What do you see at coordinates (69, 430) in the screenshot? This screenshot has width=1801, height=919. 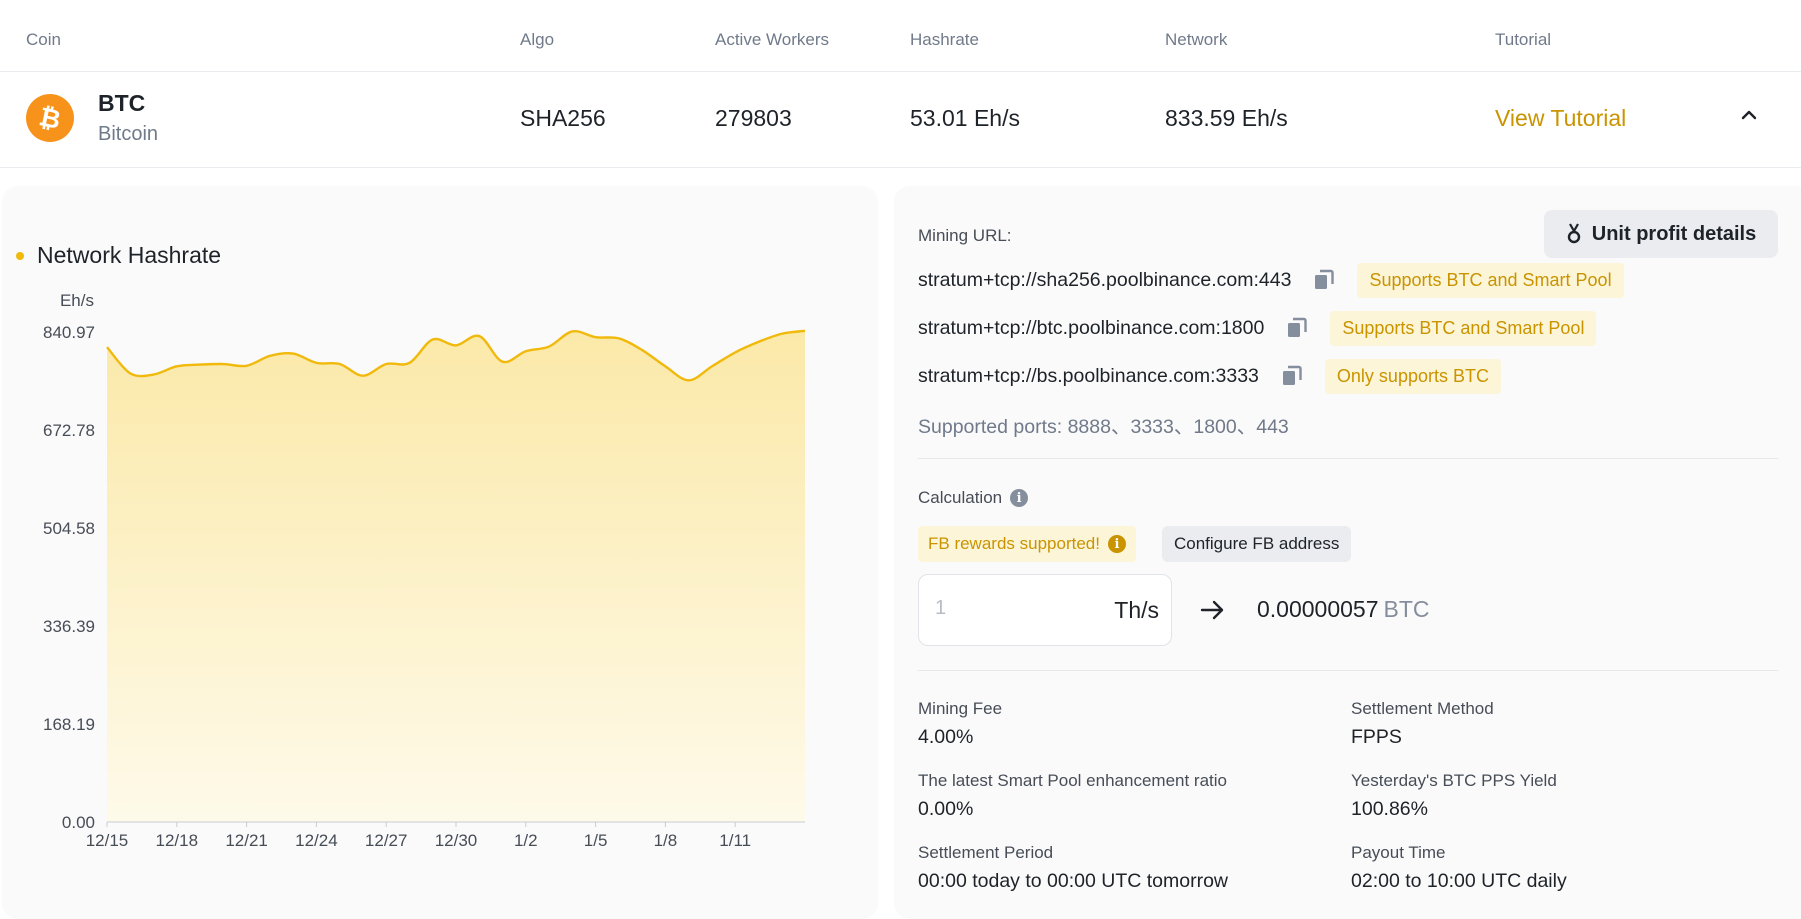 I see `y-tick-label: 672.78` at bounding box center [69, 430].